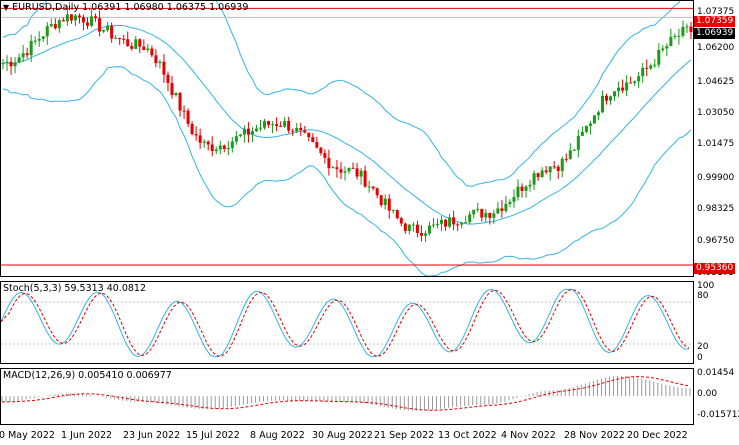  I want to click on stoch-signal-line, so click(345, 322).